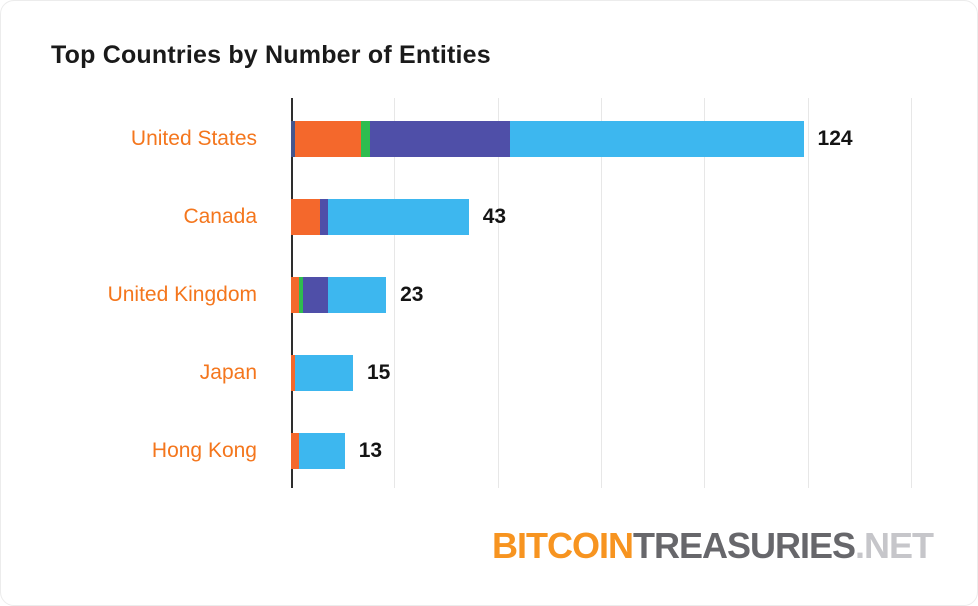  I want to click on category-label: United States, so click(193, 138).